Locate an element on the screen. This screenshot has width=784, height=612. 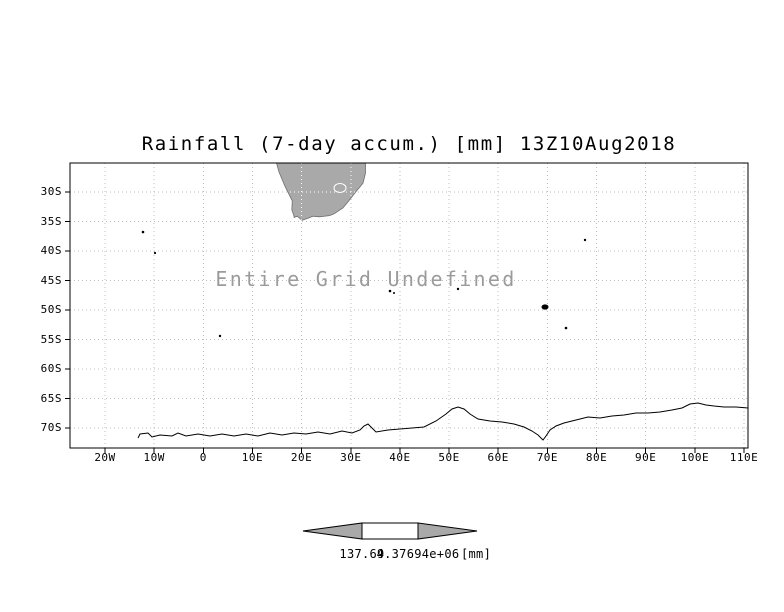
lesotho-border is located at coordinates (340, 188).